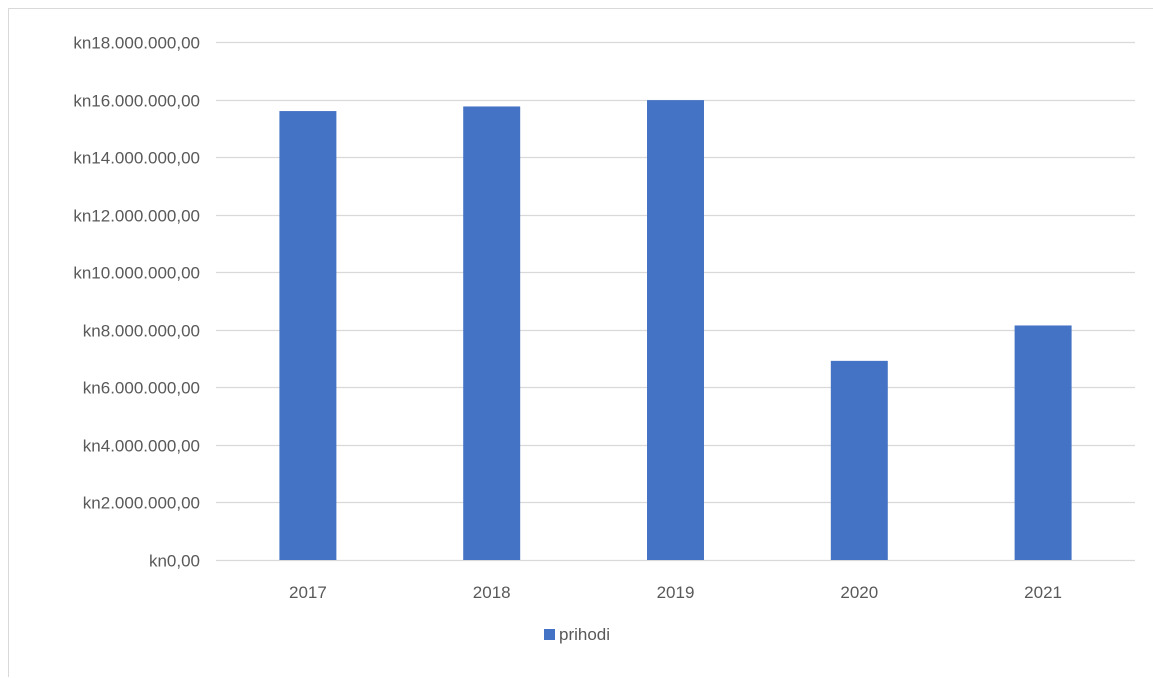 This screenshot has width=1153, height=678. What do you see at coordinates (1043, 442) in the screenshot?
I see `bar-2021` at bounding box center [1043, 442].